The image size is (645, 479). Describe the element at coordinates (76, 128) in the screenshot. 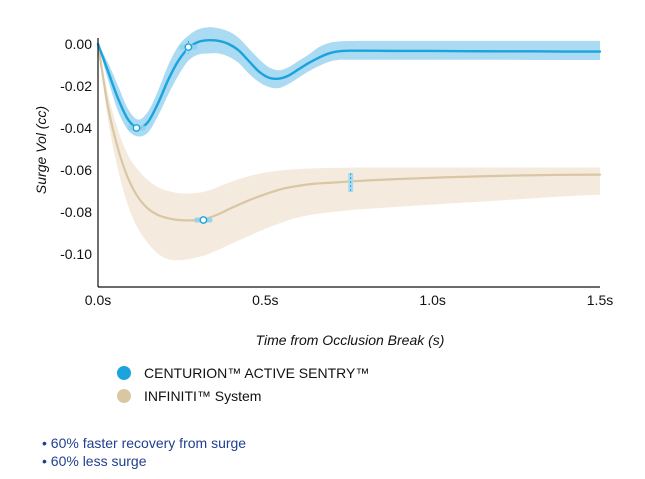

I see `y-tick-label-2: -0.04` at that location.